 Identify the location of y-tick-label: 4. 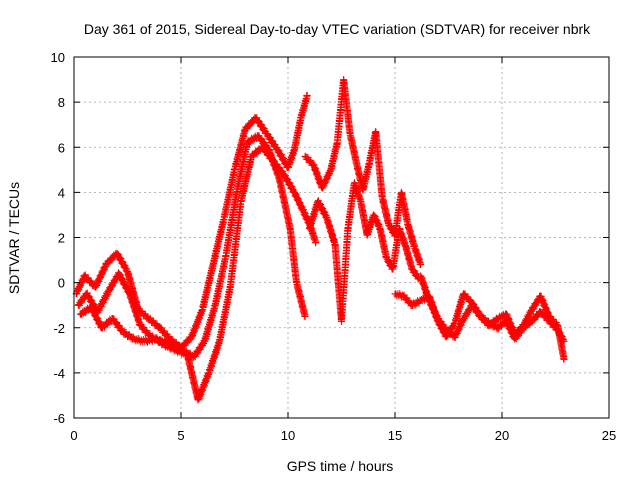
(61, 192).